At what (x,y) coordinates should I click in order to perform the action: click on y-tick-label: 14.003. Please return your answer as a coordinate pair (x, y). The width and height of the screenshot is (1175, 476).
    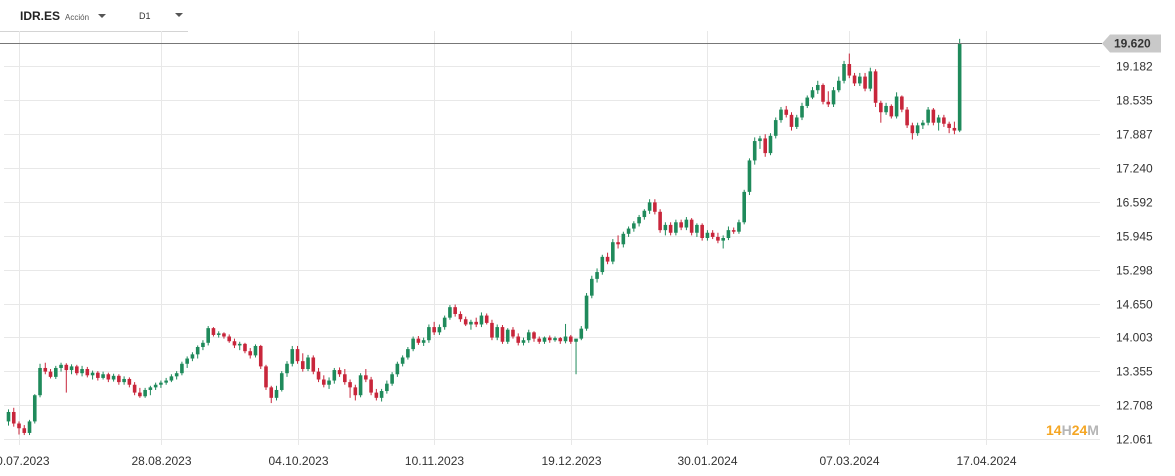
    Looking at the image, I should click on (1134, 338).